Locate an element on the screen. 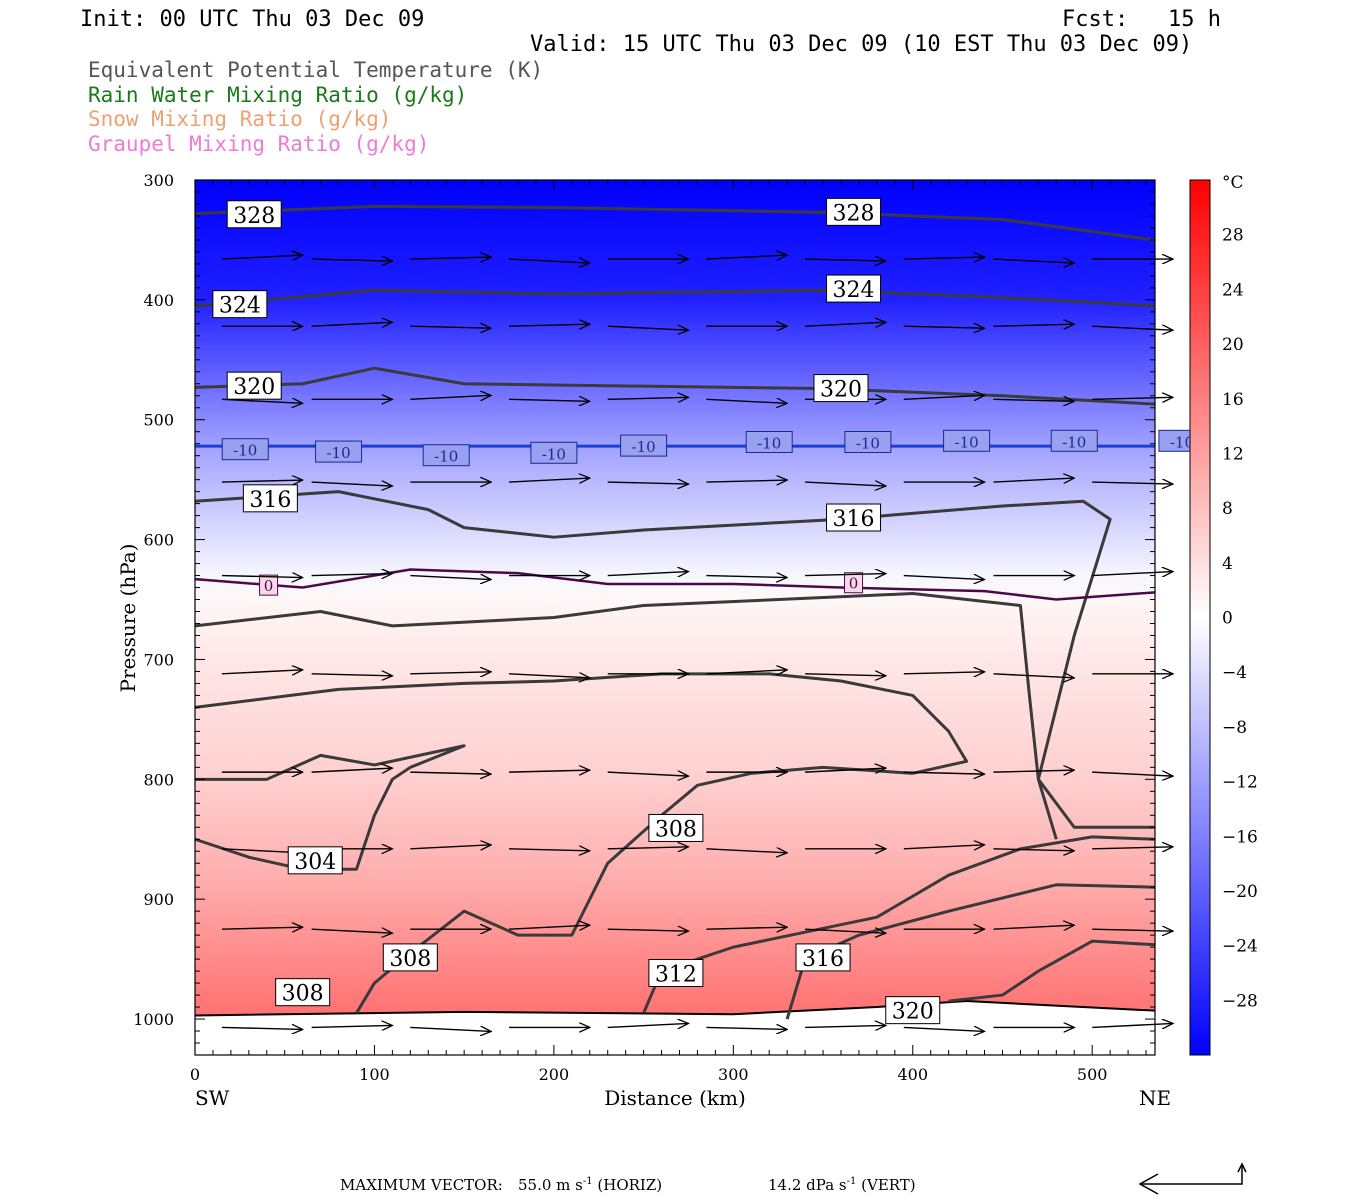 This screenshot has height=1200, width=1350. legend-theta-e: Equivalent Potential Temperature (K) is located at coordinates (316, 70).